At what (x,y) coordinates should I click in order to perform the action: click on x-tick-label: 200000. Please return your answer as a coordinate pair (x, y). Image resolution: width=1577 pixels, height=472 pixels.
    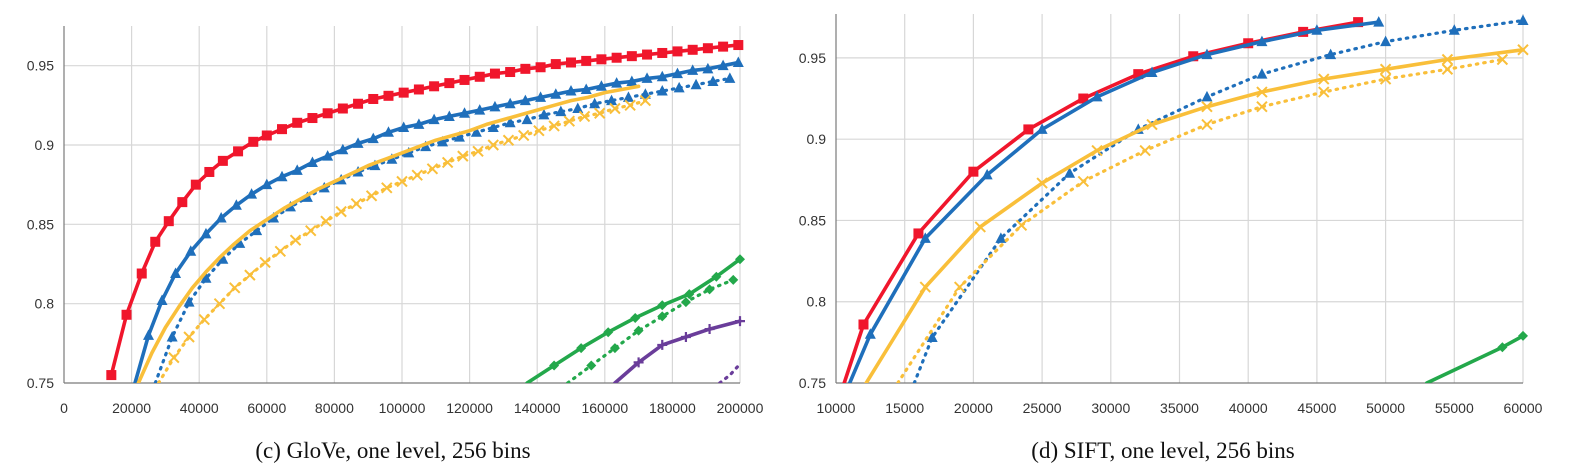
    Looking at the image, I should click on (740, 408).